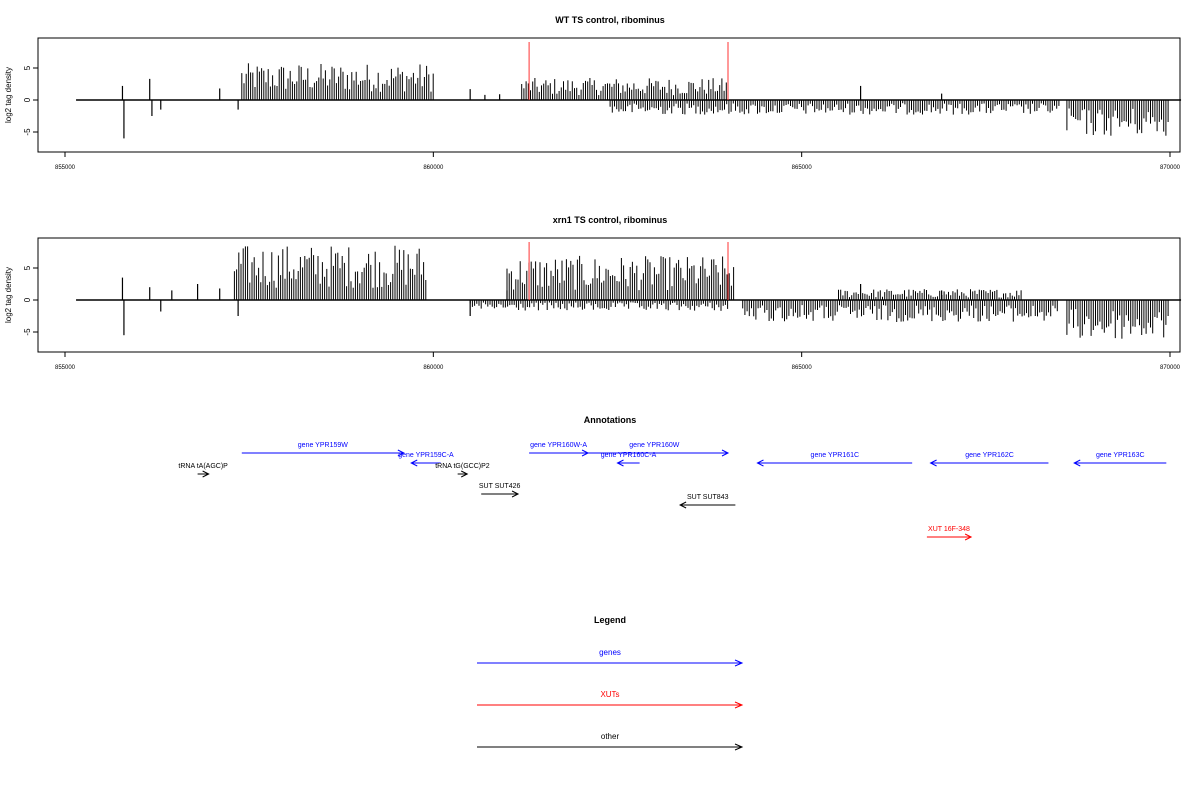 This screenshot has height=800, width=1200. Describe the element at coordinates (433, 168) in the screenshot. I see `wt-x-tick-label: 860000` at that location.